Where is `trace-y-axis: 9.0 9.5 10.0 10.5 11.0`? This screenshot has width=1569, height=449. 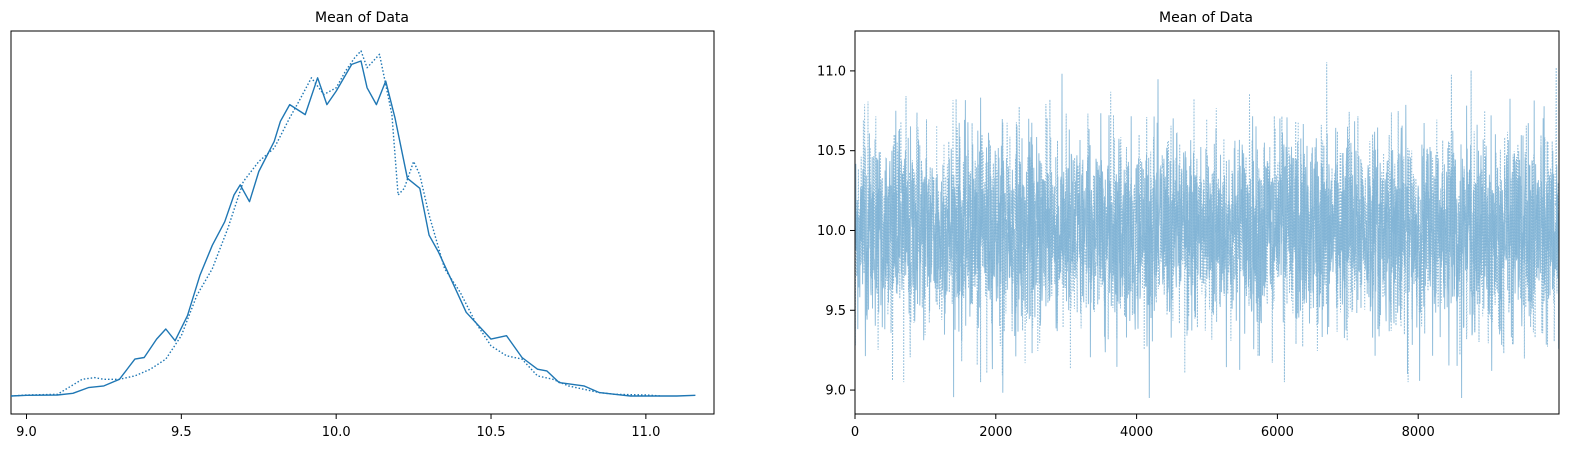
trace-y-axis: 9.0 9.5 10.0 10.5 11.0 is located at coordinates (836, 231).